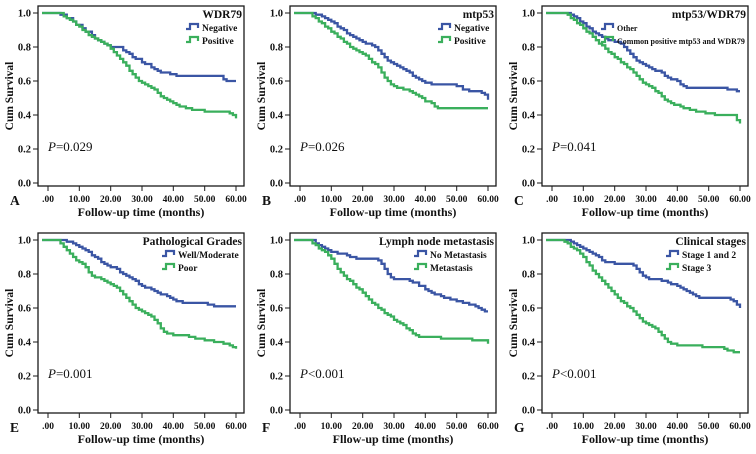  I want to click on p-value-label: P=0.026, so click(322, 146).